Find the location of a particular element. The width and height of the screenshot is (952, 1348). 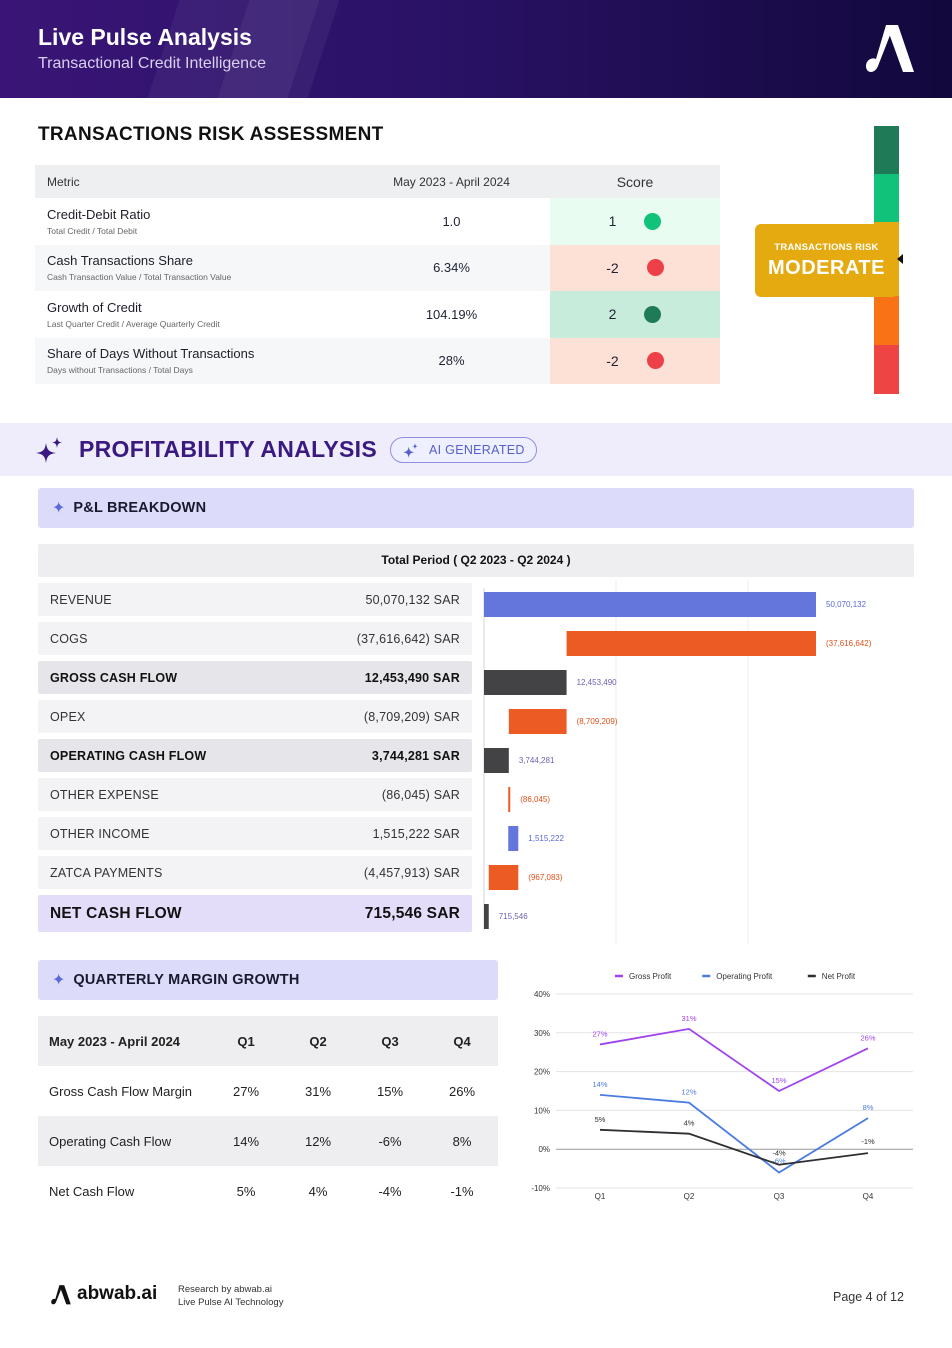

legend-label: Net Profit is located at coordinates (839, 976).